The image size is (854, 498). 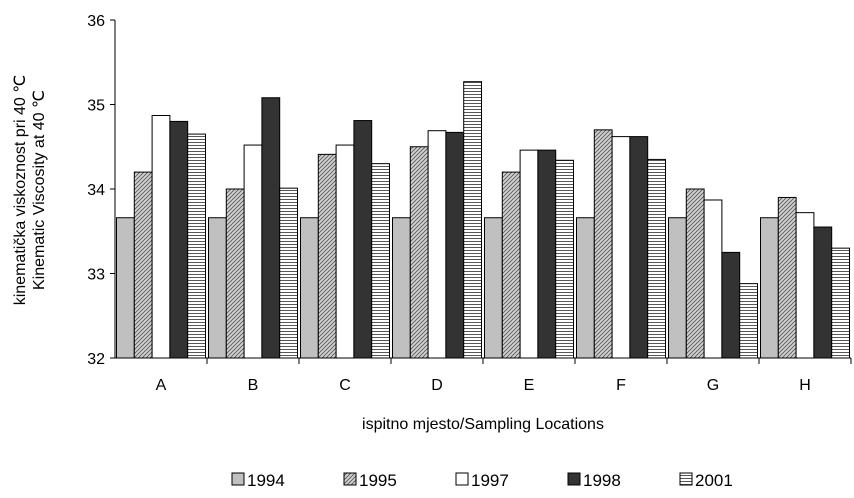 I want to click on x-tick-label: G, so click(x=713, y=385).